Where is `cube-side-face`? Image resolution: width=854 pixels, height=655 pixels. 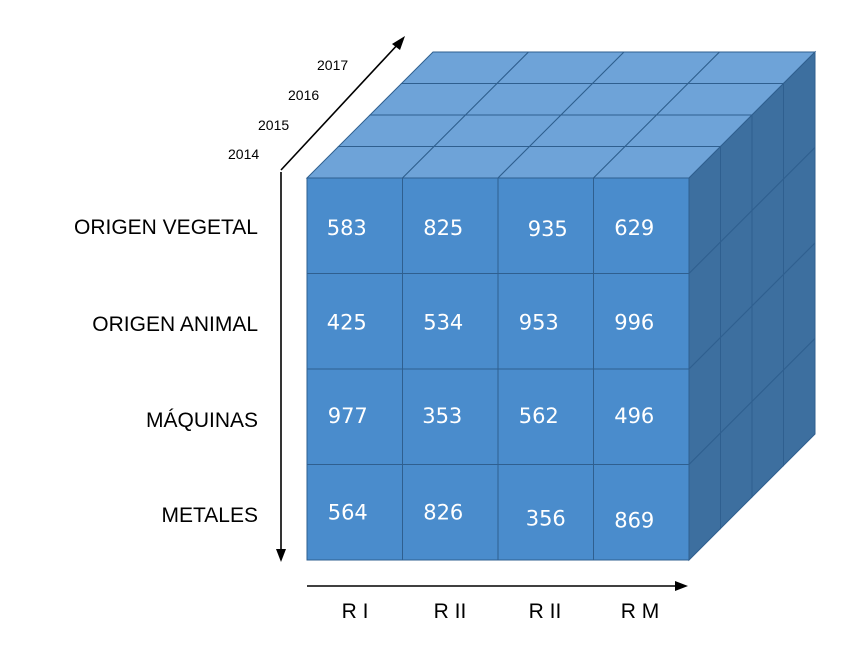 cube-side-face is located at coordinates (752, 306).